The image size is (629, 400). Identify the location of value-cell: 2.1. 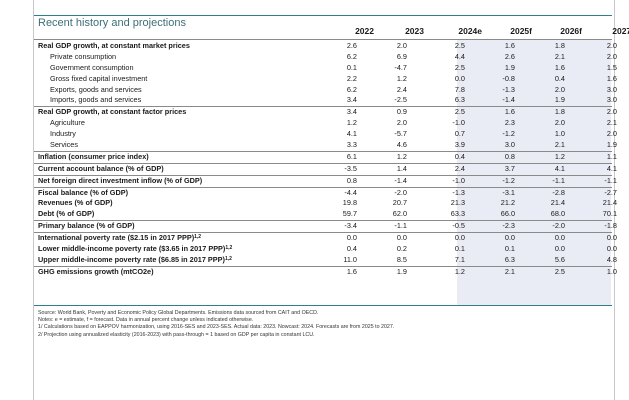
(509, 271).